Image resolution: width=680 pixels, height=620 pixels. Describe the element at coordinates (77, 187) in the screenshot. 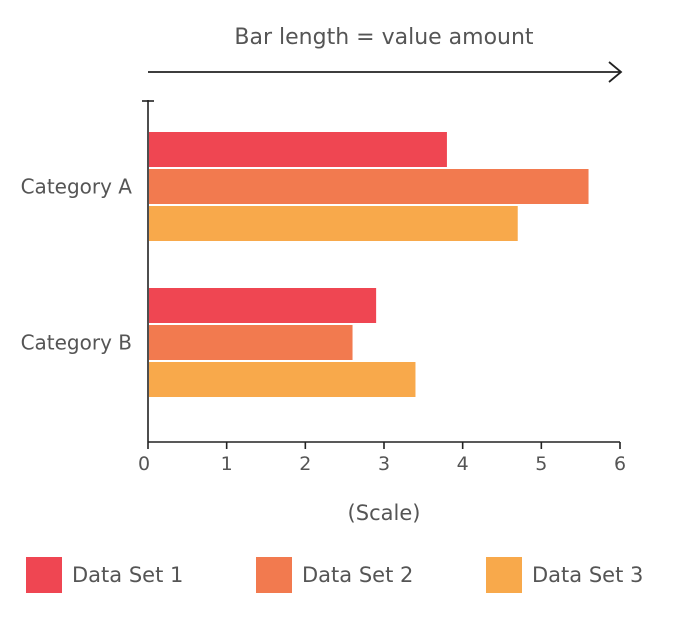

I see `category-label: Category A` at that location.